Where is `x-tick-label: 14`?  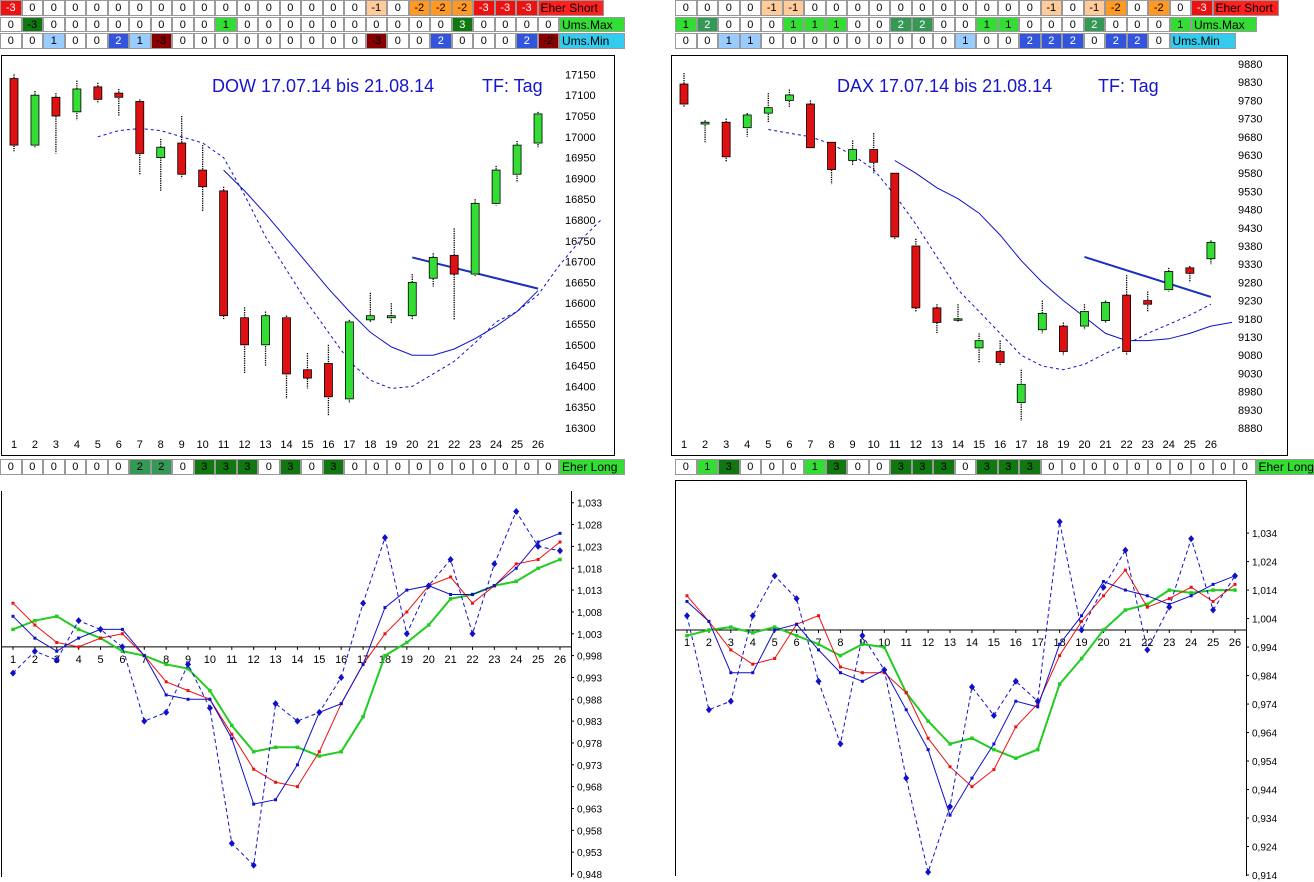
x-tick-label: 14 is located at coordinates (958, 445).